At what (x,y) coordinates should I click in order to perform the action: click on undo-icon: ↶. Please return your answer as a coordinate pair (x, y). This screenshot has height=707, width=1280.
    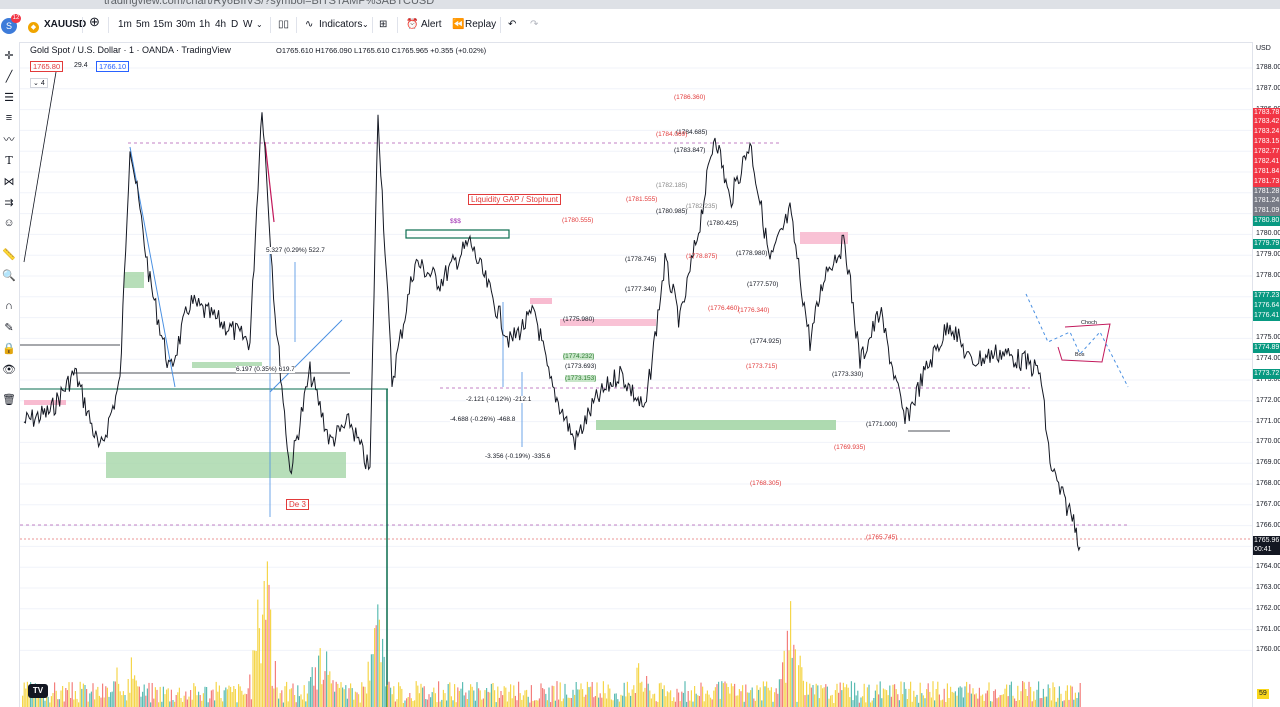
    Looking at the image, I should click on (512, 24).